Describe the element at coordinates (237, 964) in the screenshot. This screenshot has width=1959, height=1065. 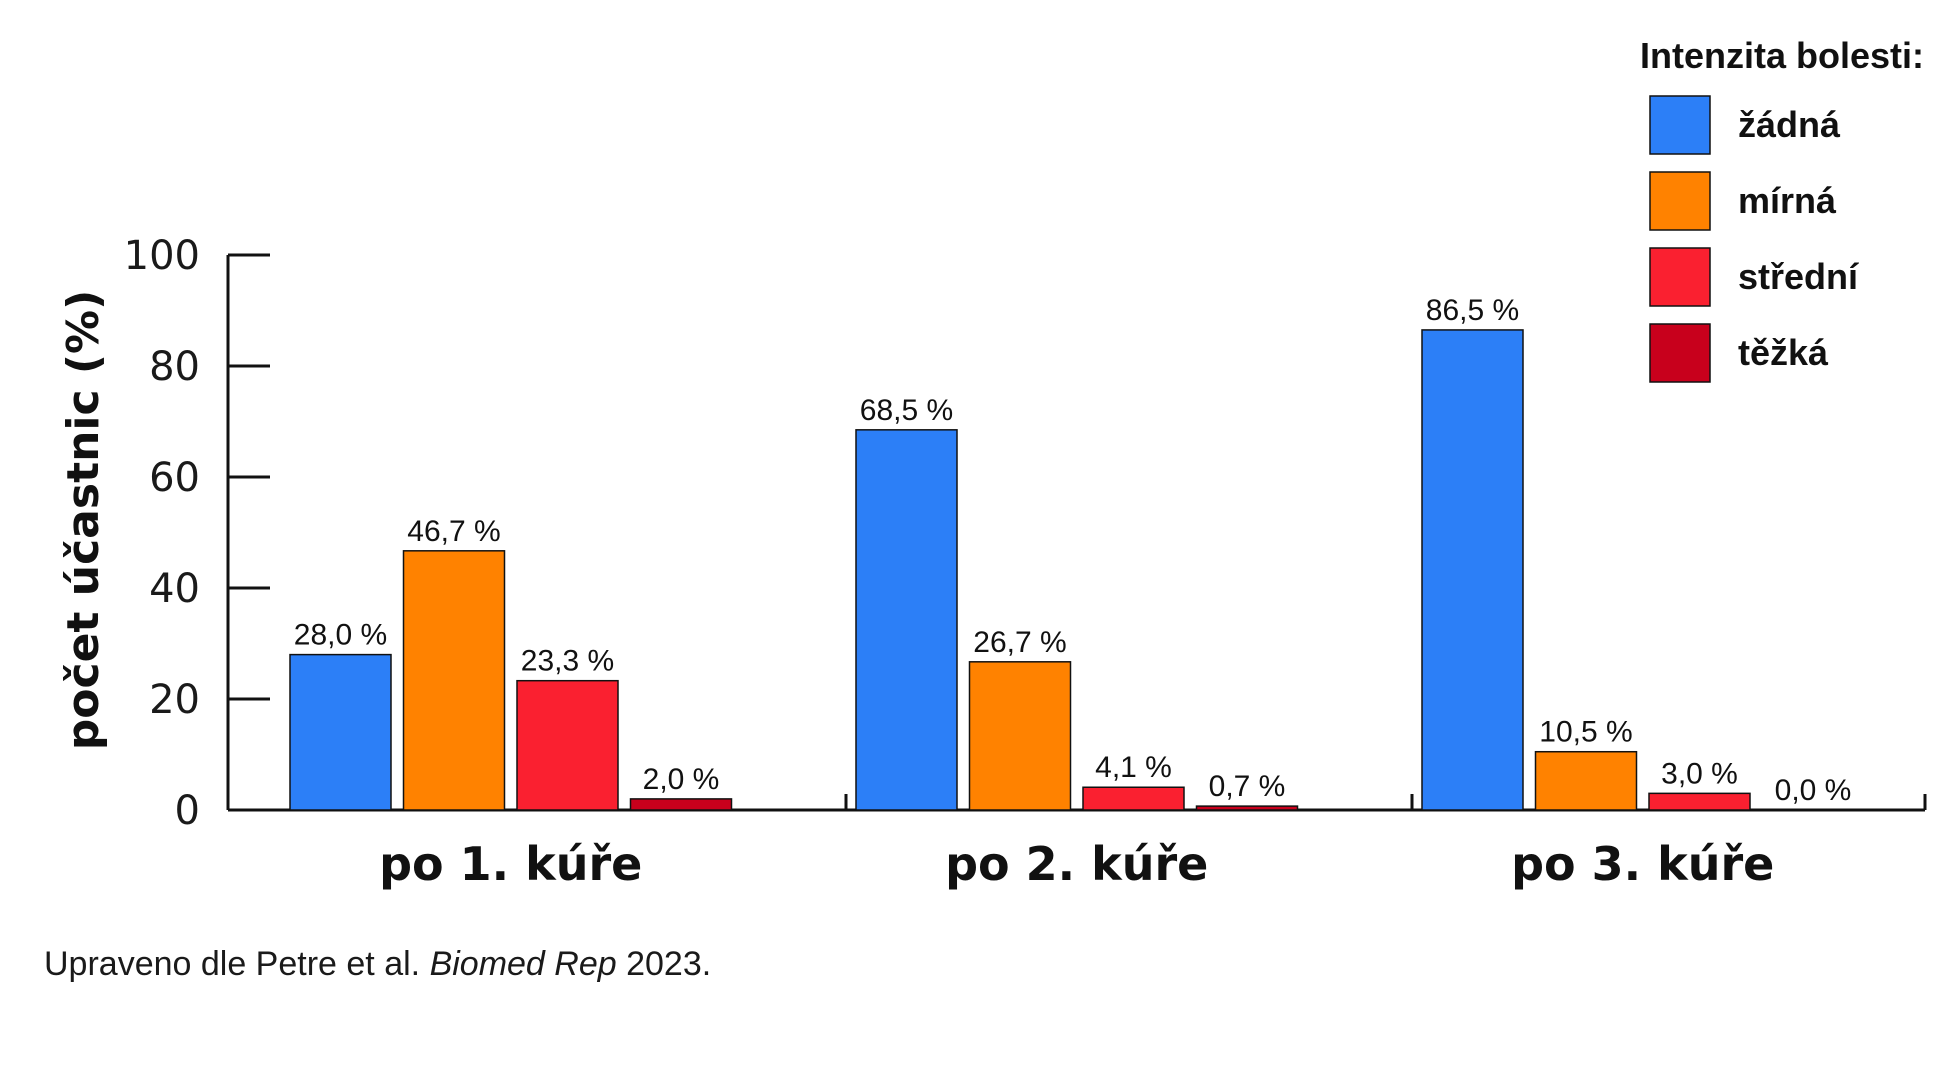
I see `source-prefix: Upraveno dle Petre et al.` at that location.